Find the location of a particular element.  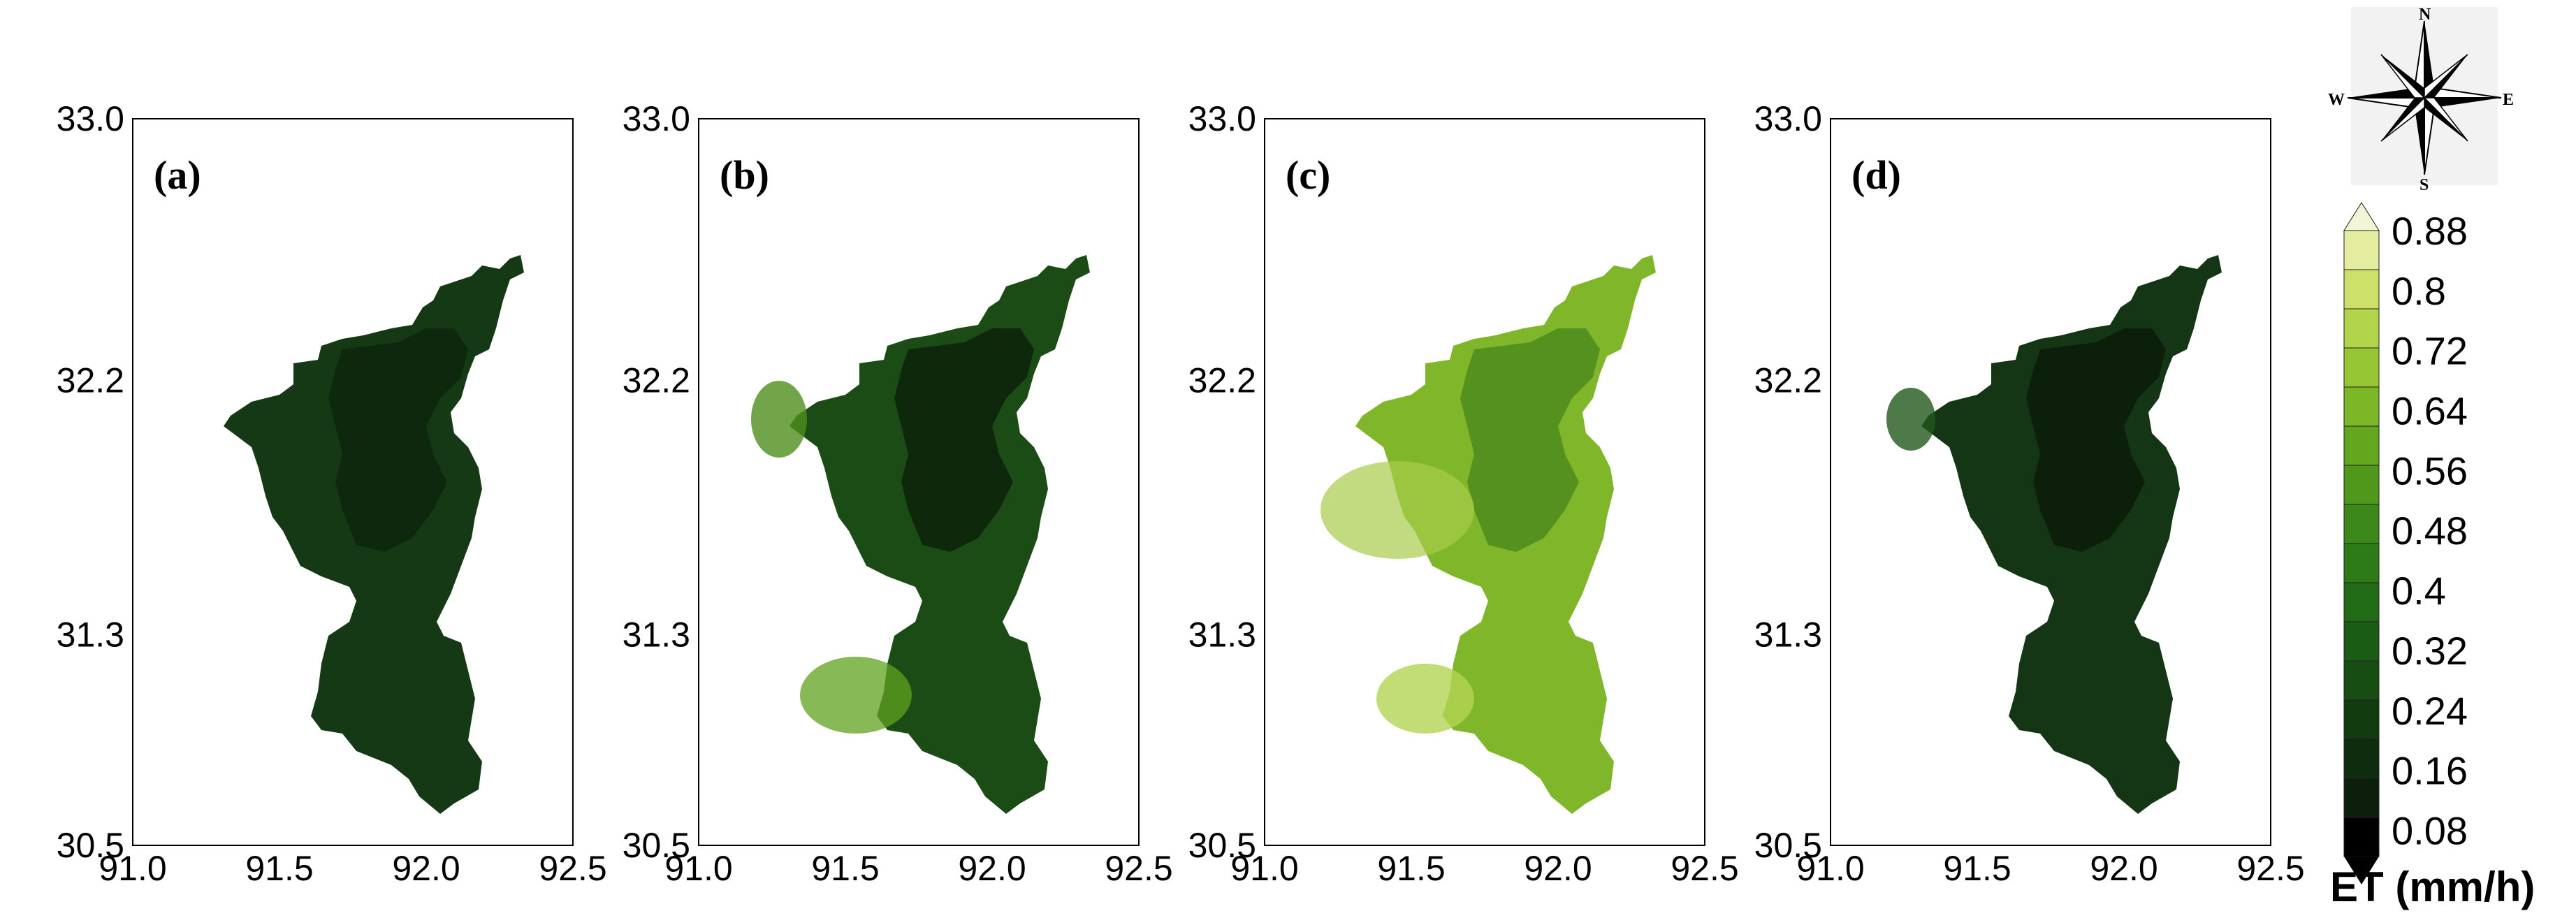

compass-icon is located at coordinates (2424, 97).